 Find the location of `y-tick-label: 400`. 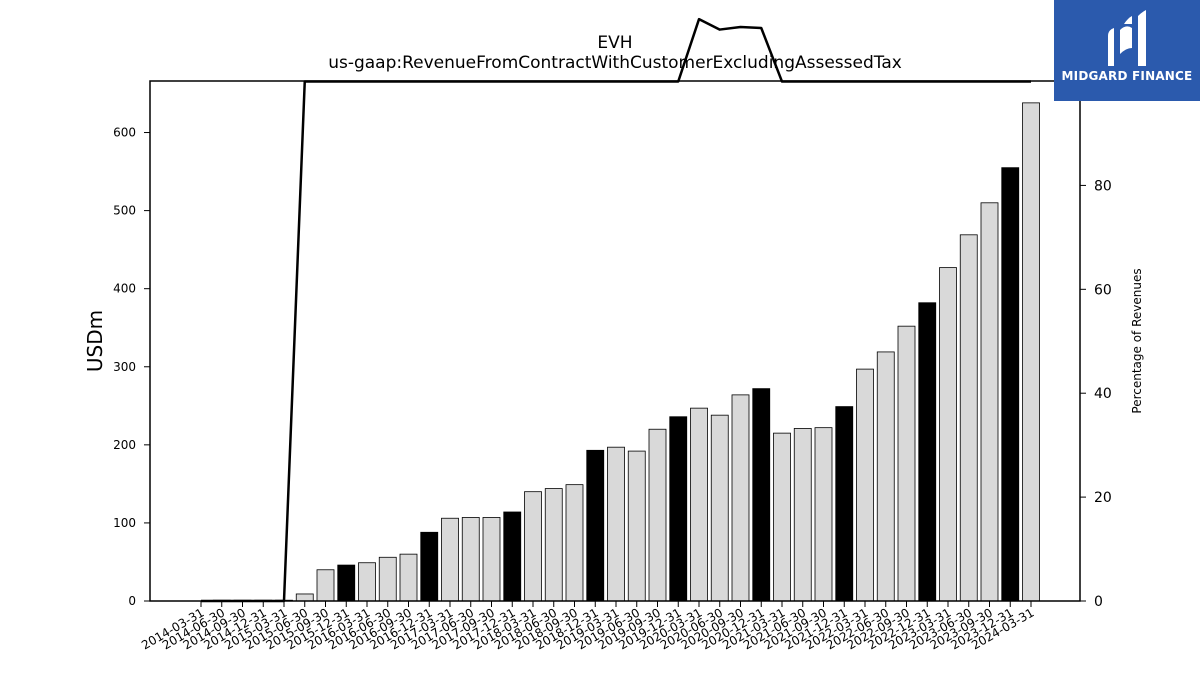

y-tick-label: 400 is located at coordinates (124, 289).